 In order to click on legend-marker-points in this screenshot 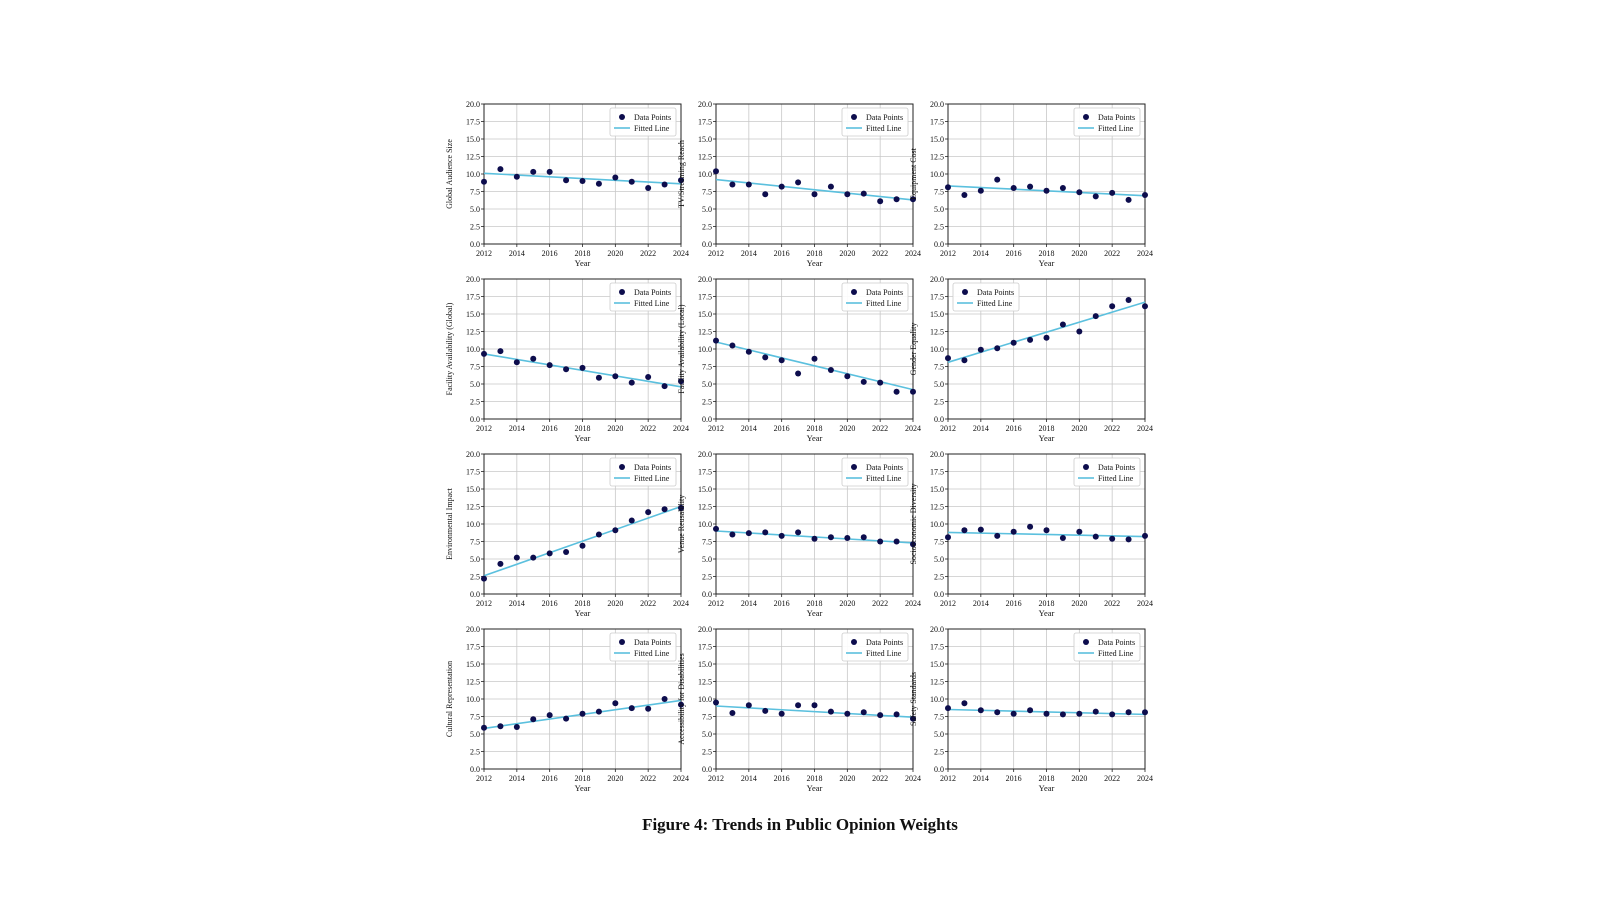, I will do `click(854, 292)`.